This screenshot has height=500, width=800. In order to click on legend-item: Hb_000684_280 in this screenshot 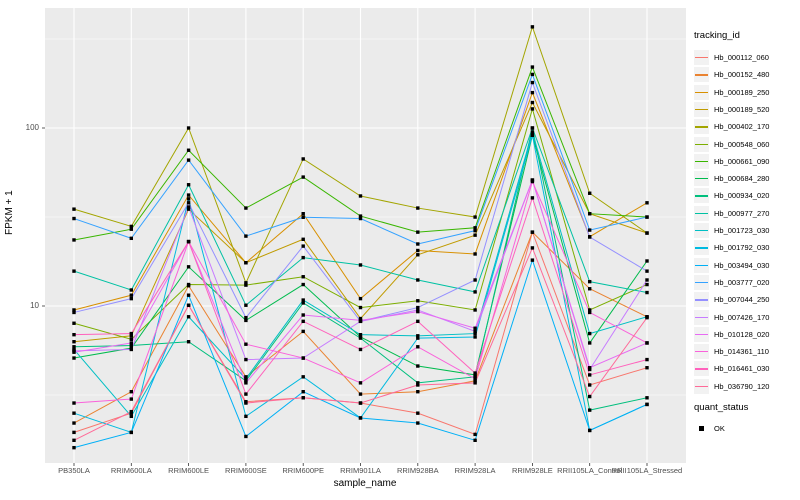, I will do `click(731, 178)`.